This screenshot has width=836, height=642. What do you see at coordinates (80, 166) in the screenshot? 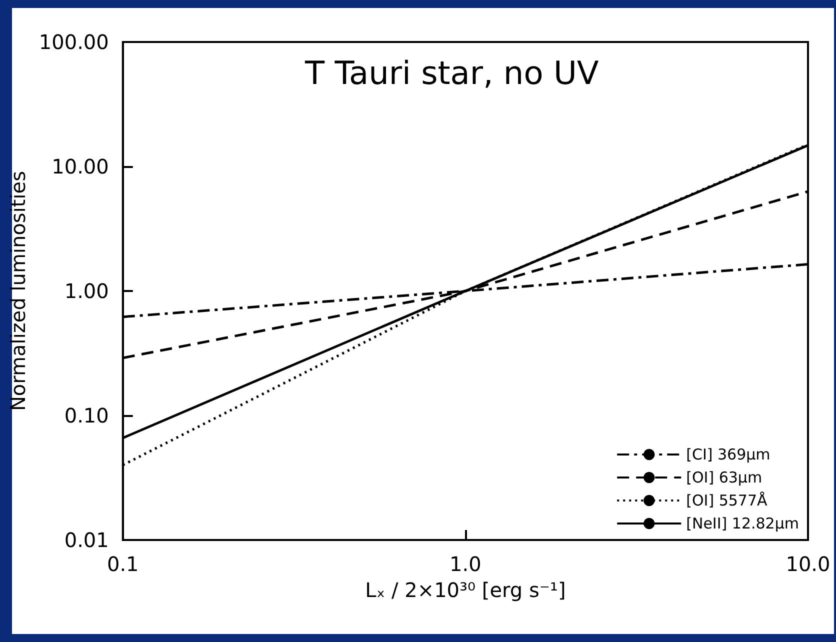
I see `y-tick-label: 10.00` at bounding box center [80, 166].